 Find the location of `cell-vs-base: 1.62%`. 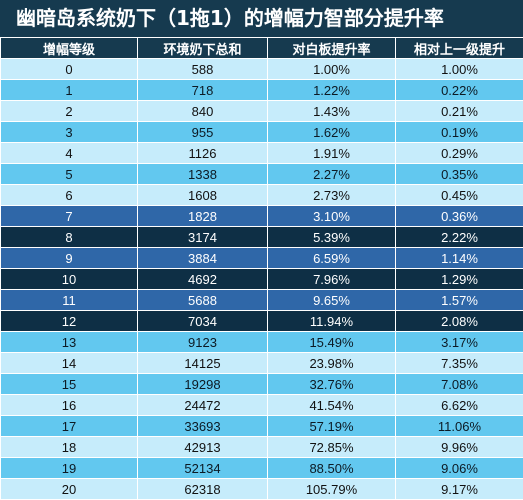

cell-vs-base: 1.62% is located at coordinates (332, 132).